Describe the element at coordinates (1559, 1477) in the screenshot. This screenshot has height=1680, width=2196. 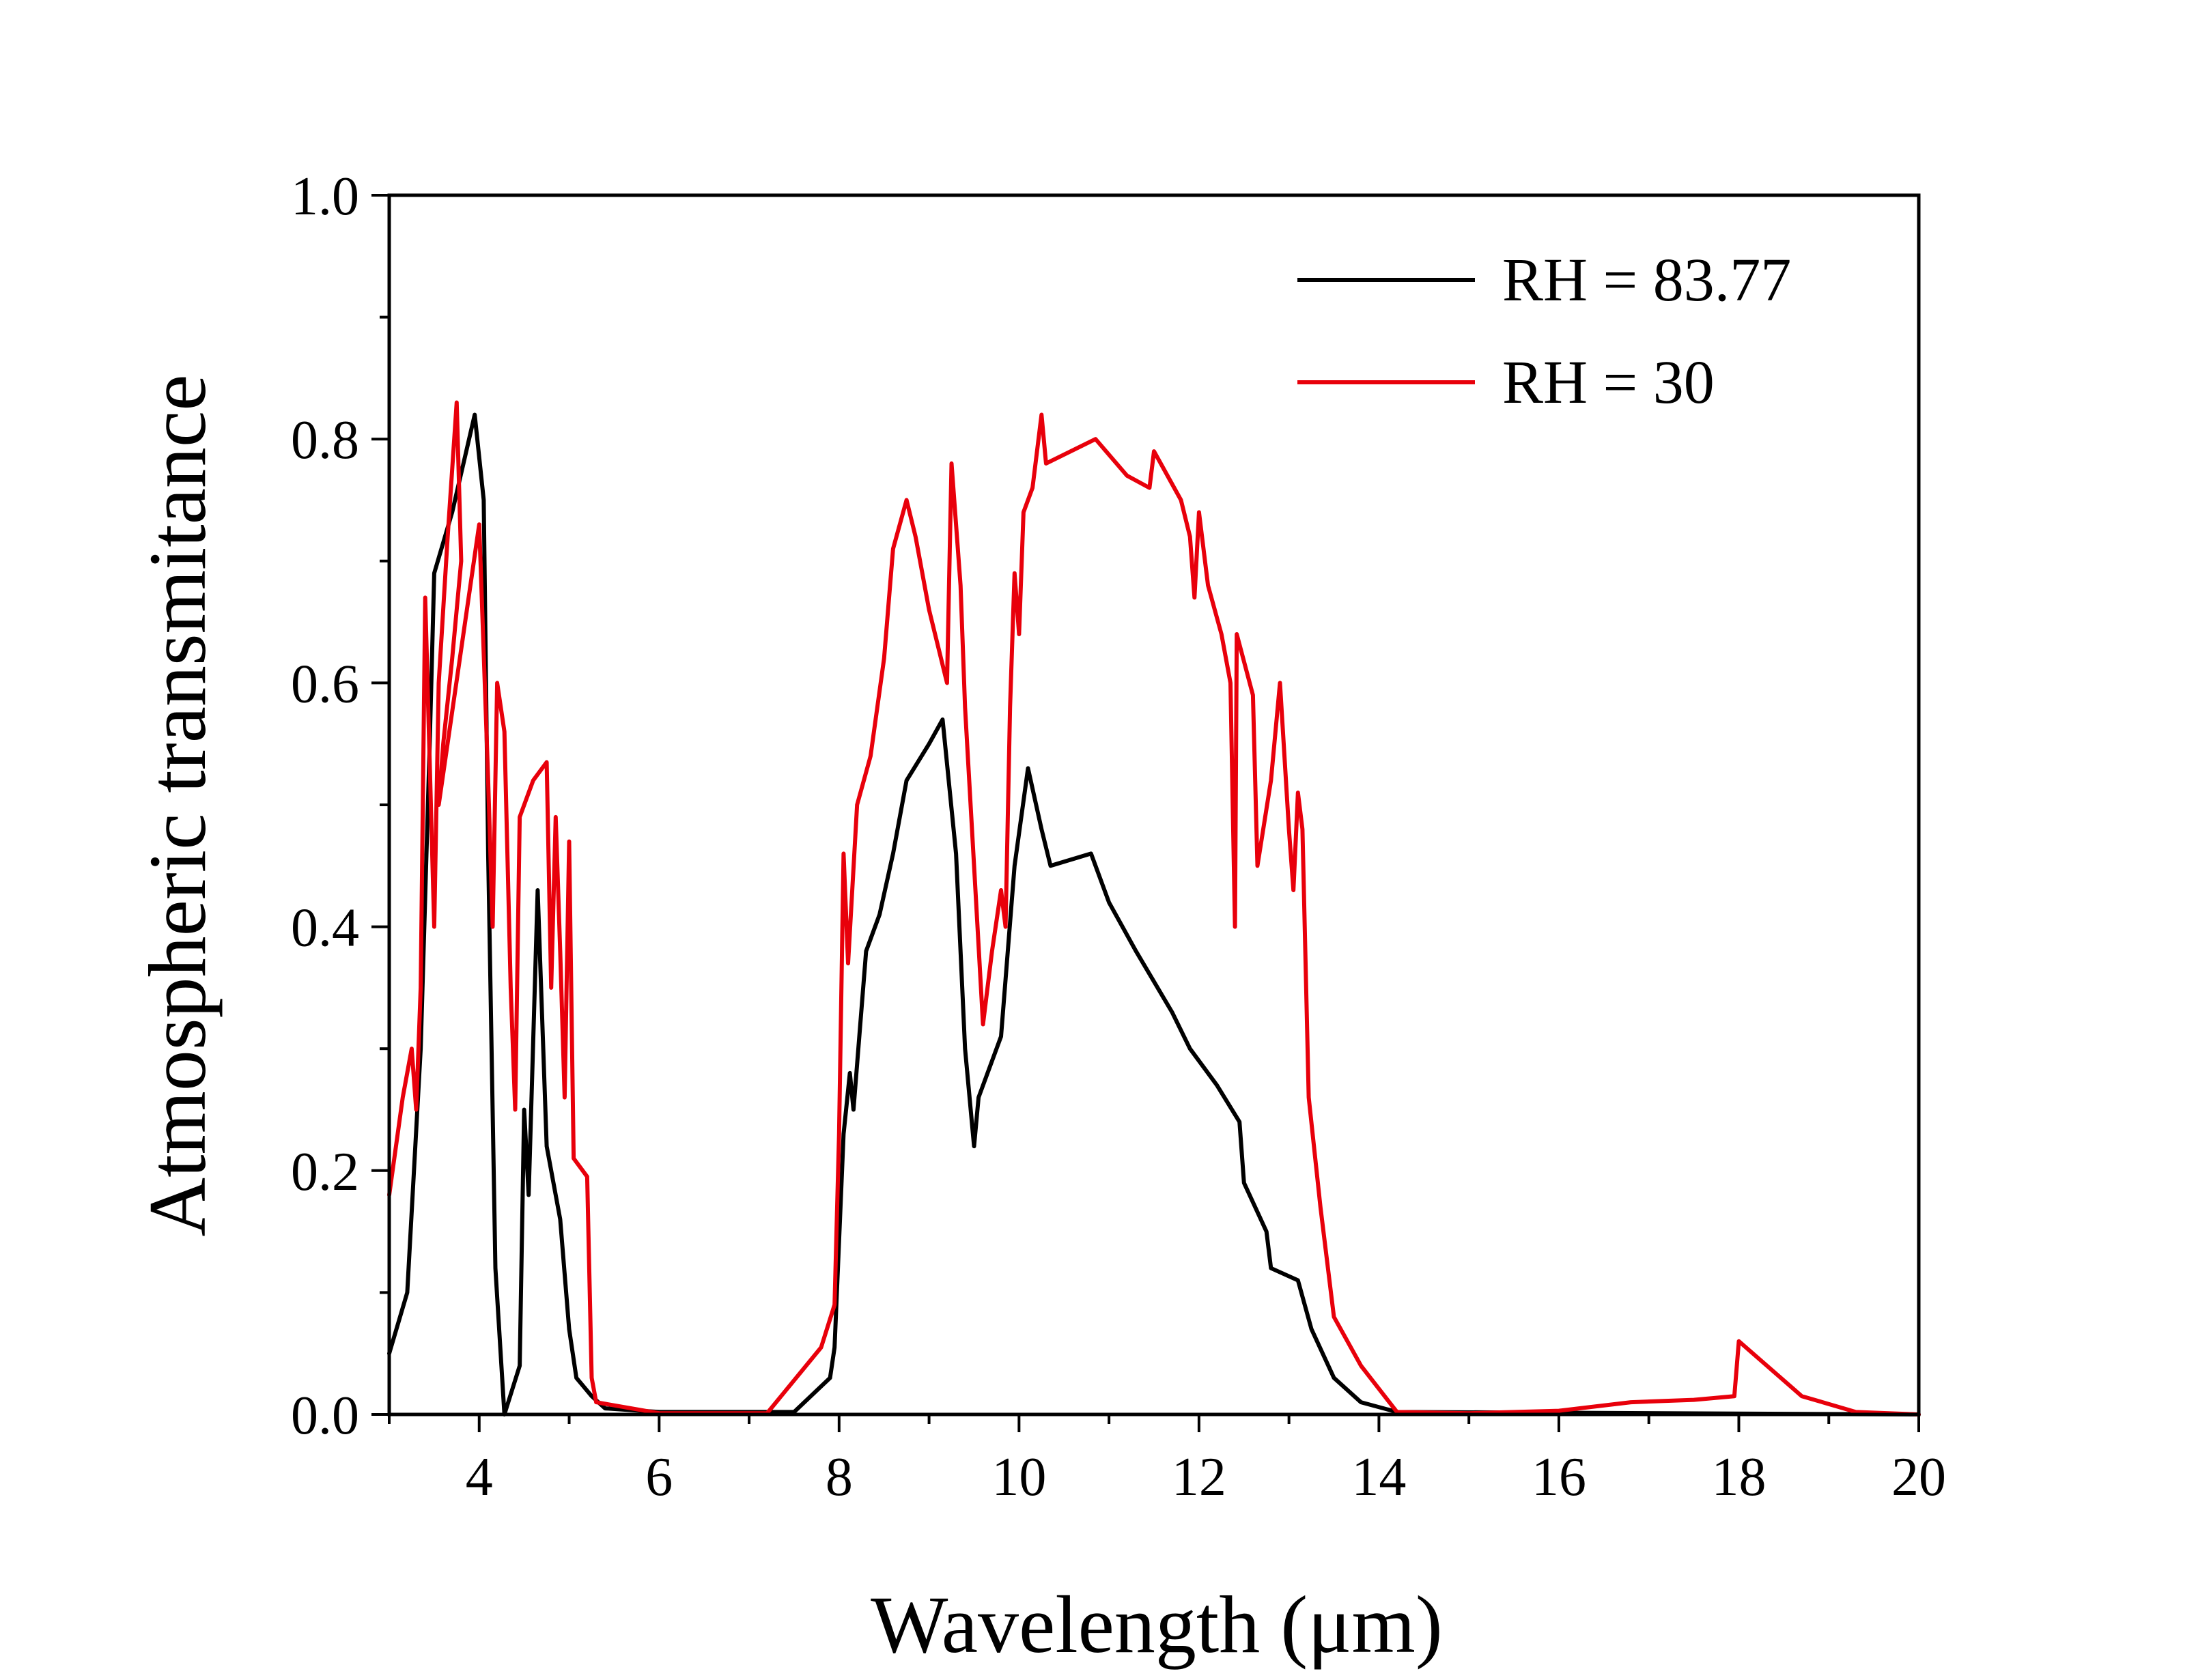
I see `x-tick-label: 16` at that location.